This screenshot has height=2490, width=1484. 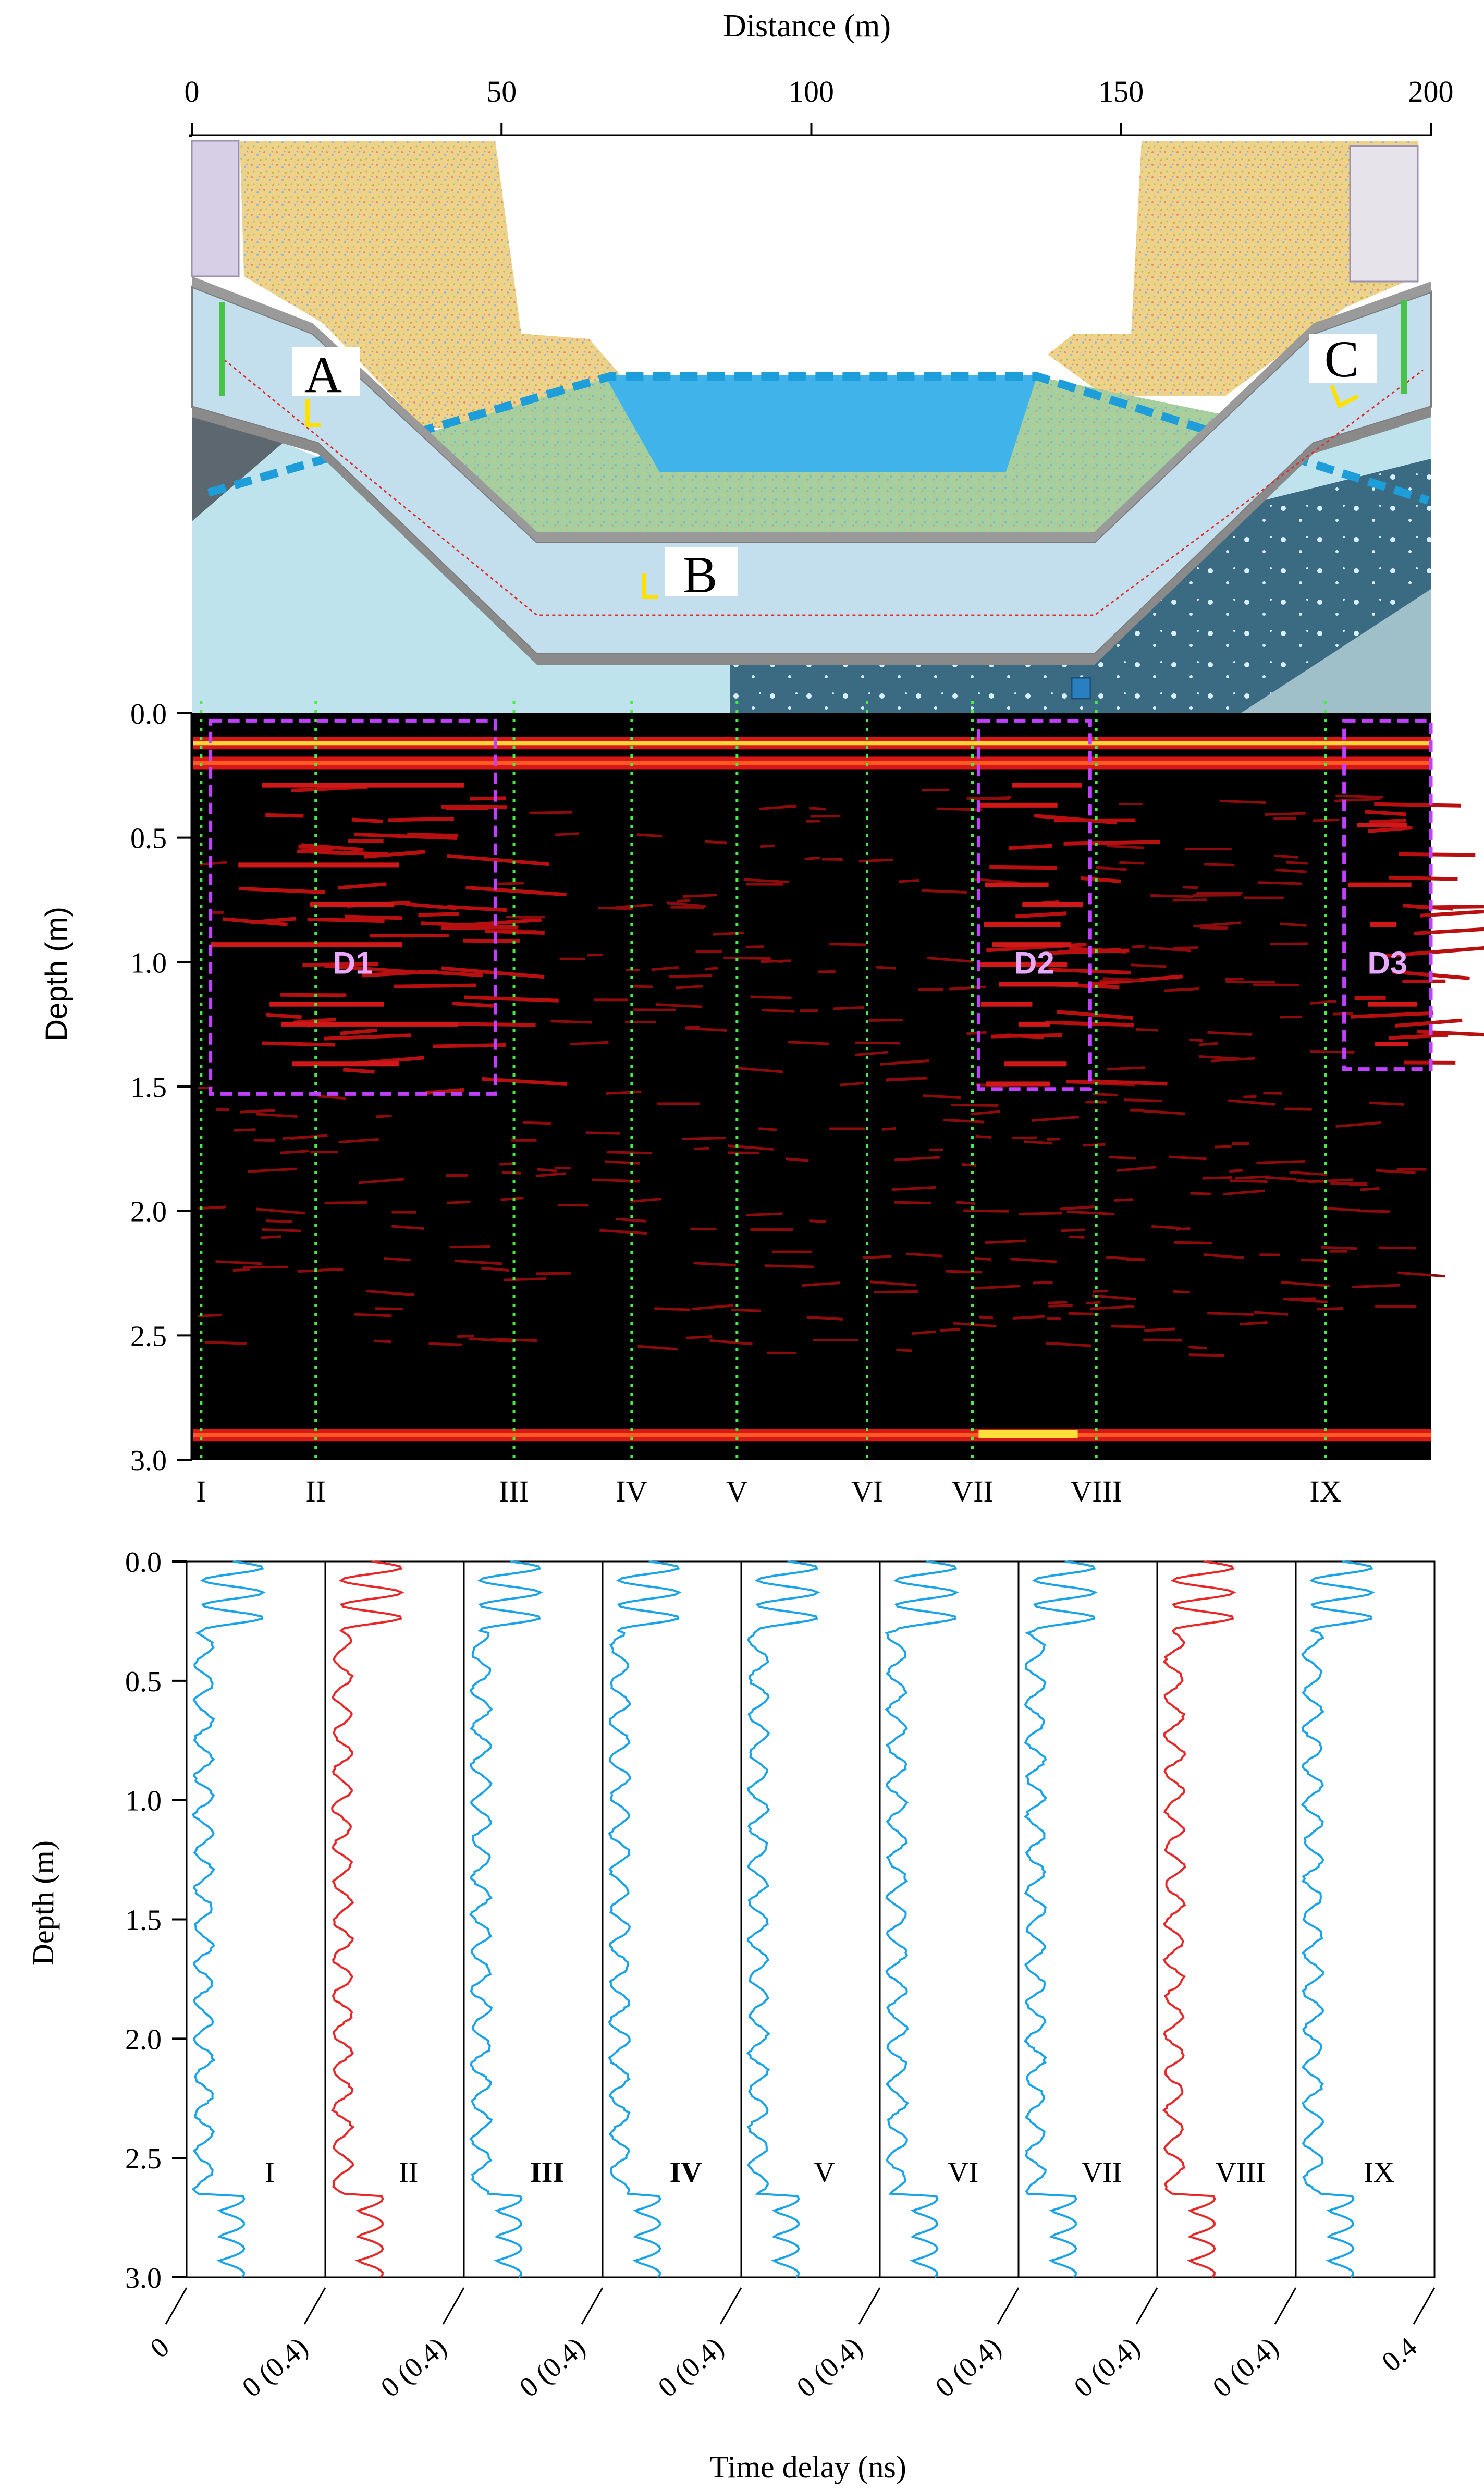 I want to click on time-delay-tick-label: 0.4, so click(x=1399, y=2354).